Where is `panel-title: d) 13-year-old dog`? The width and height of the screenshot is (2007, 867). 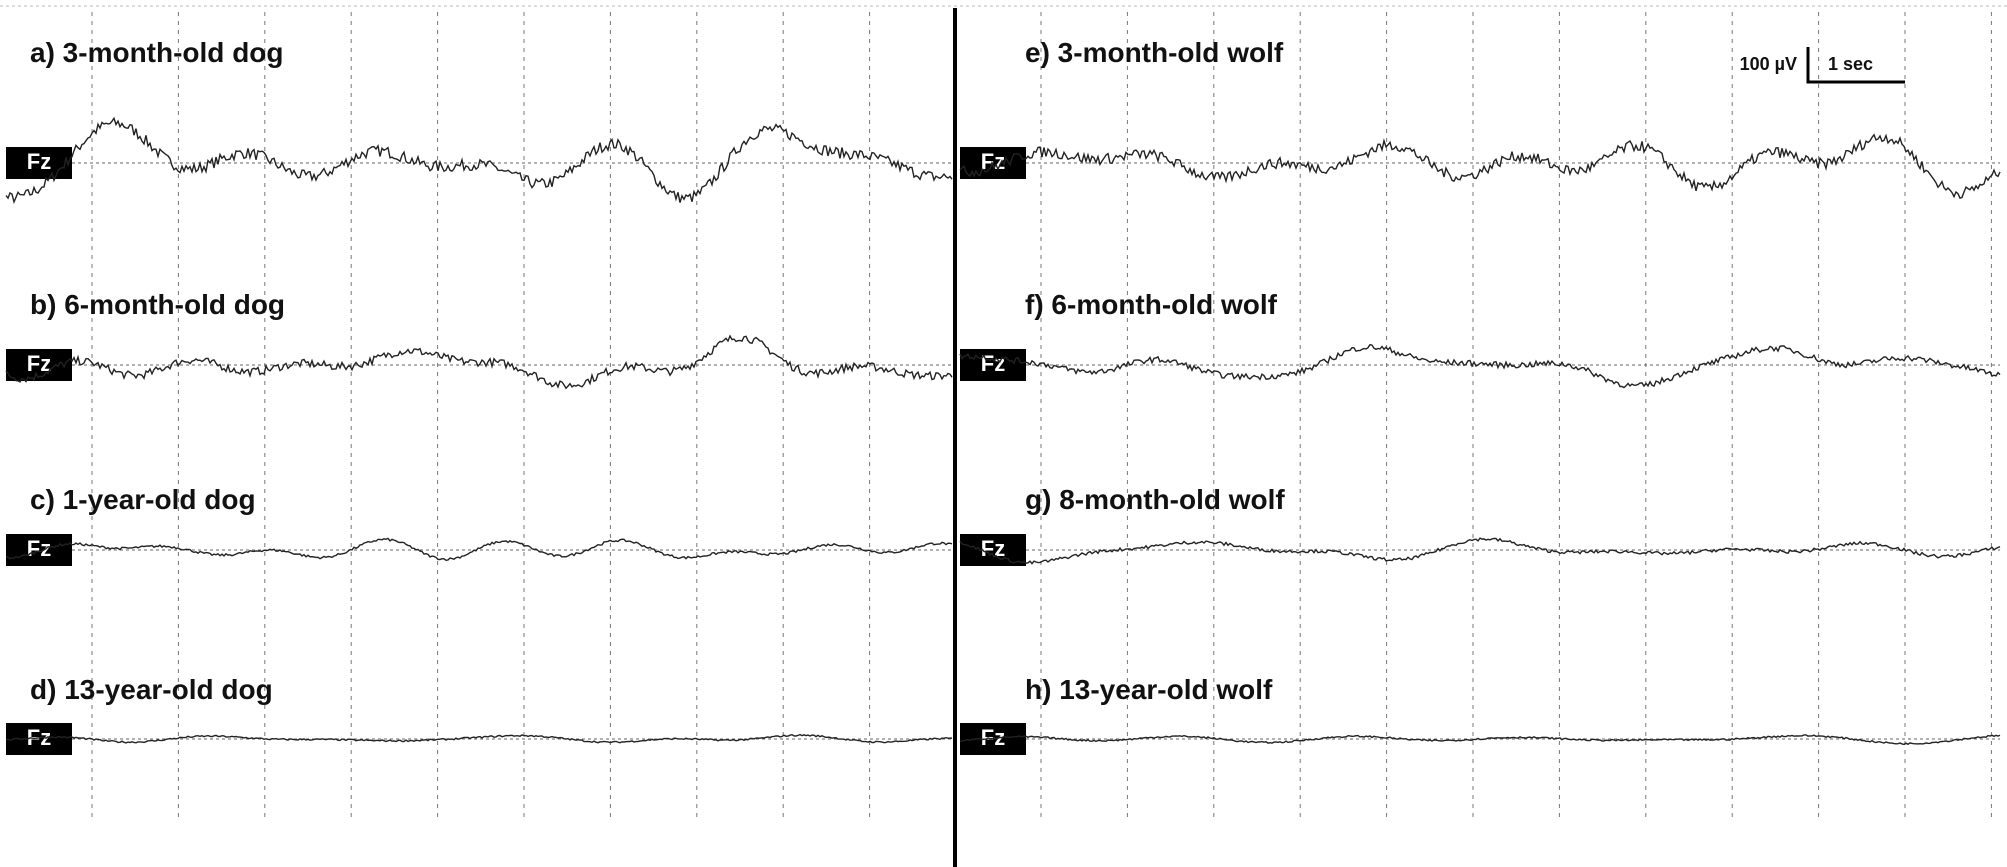 panel-title: d) 13-year-old dog is located at coordinates (151, 689).